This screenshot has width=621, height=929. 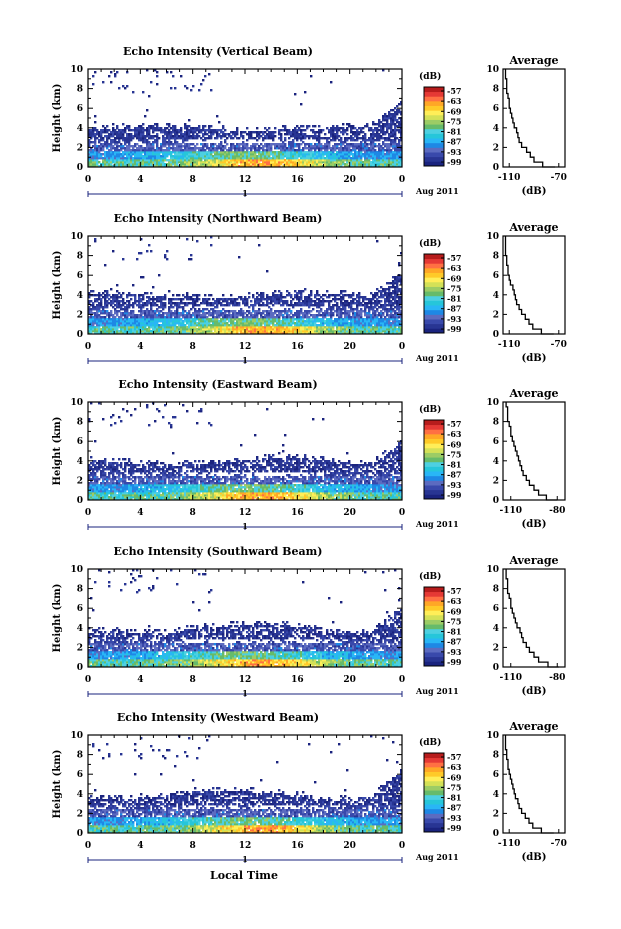 I want to click on colorbar-tick-label: -93, so click(x=454, y=152).